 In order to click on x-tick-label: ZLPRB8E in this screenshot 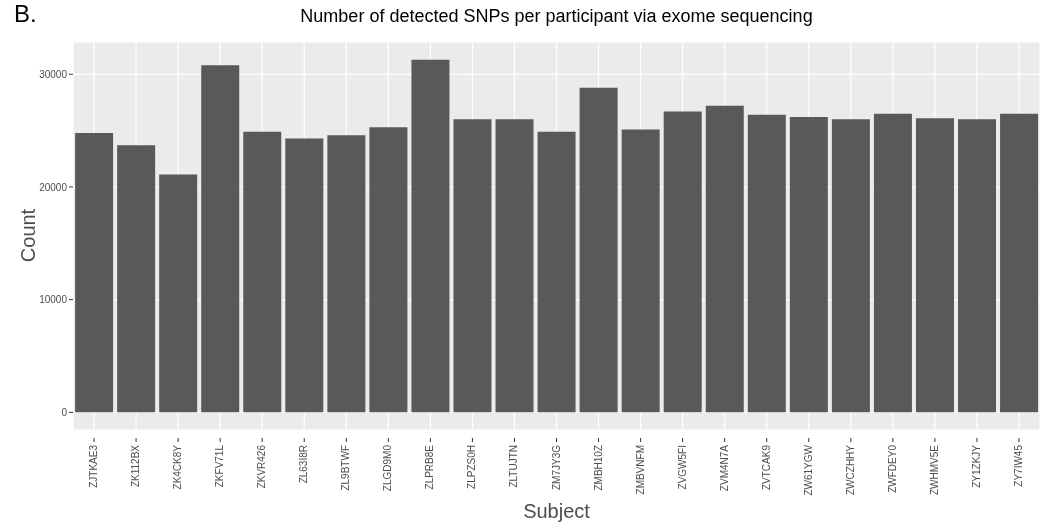, I will do `click(430, 467)`.